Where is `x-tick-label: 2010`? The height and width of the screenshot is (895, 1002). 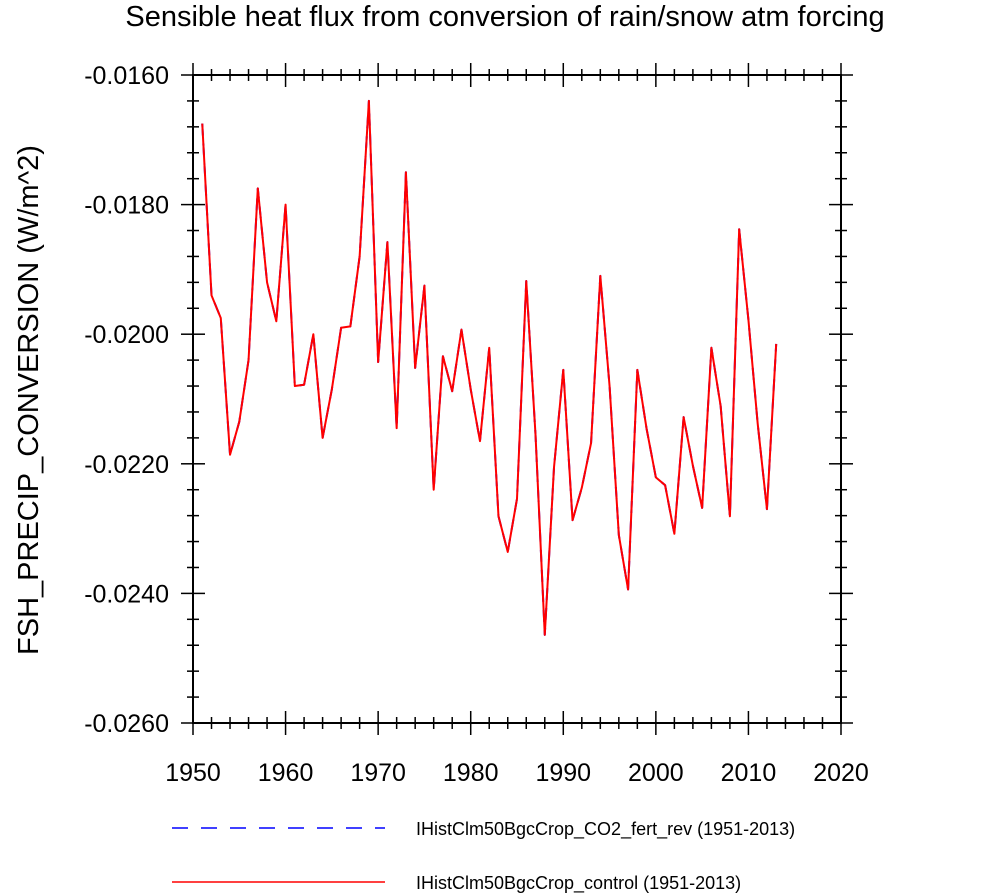
x-tick-label: 2010 is located at coordinates (749, 773).